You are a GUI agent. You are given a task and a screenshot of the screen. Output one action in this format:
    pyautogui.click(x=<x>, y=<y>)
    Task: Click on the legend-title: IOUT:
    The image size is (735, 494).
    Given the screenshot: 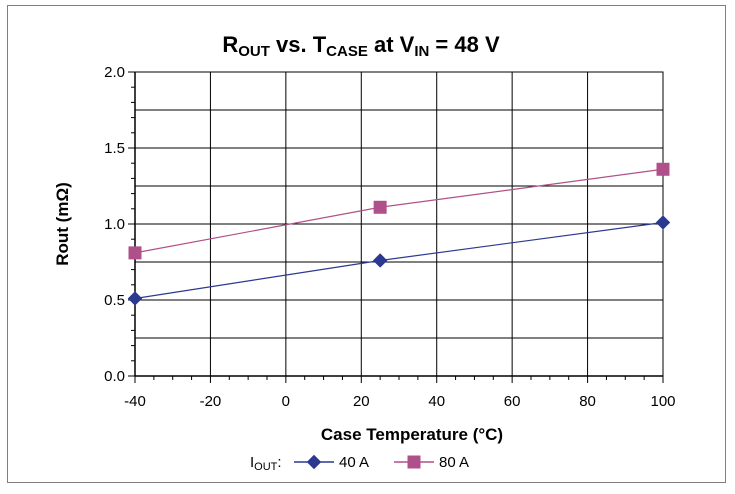 What is the action you would take?
    pyautogui.click(x=266, y=463)
    